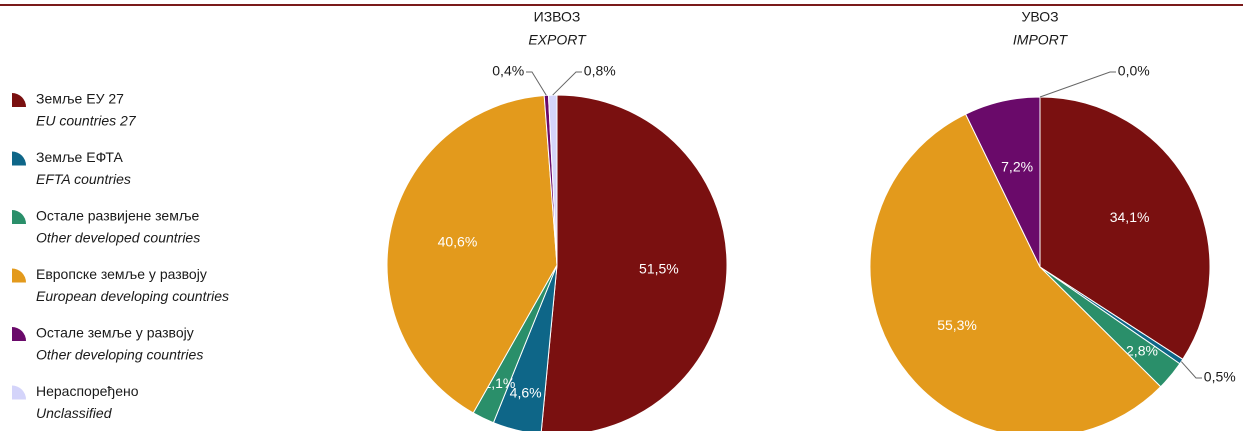  Describe the element at coordinates (121, 274) in the screenshot. I see `legend-label: Европске земље у развоју` at that location.